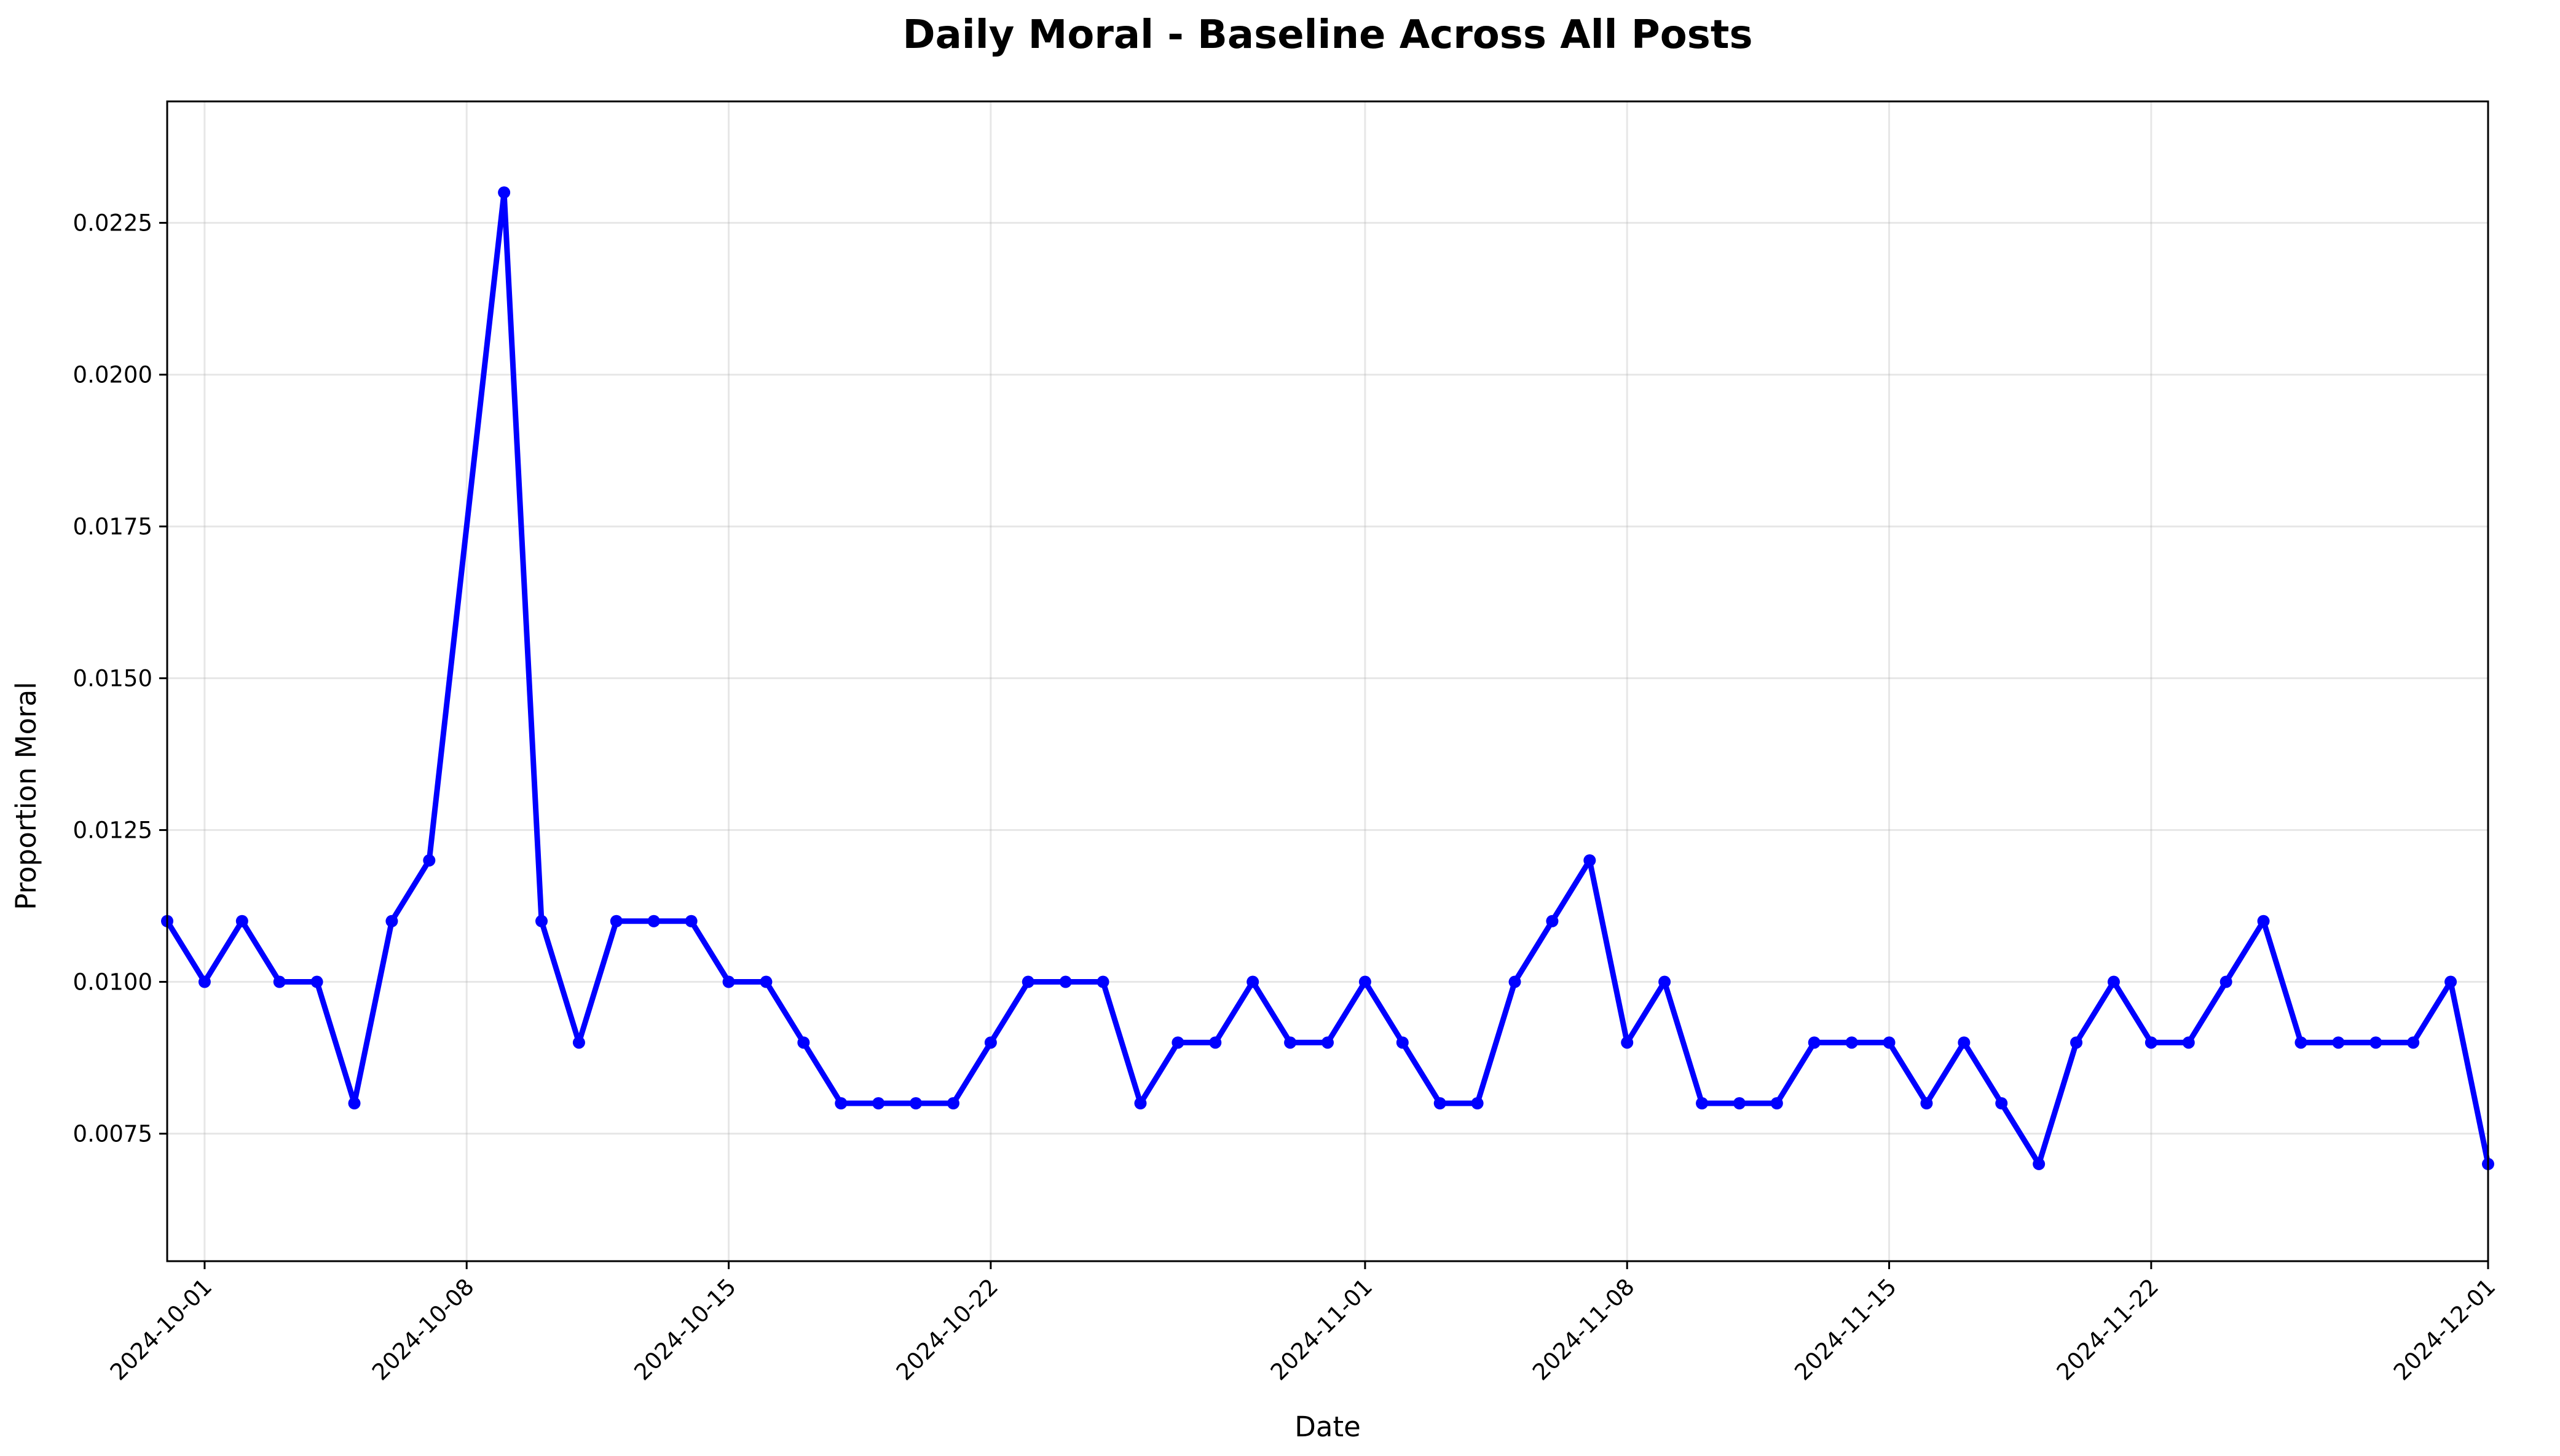 This screenshot has height=1456, width=2560. I want to click on y-tick-label: 0.0225, so click(112, 223).